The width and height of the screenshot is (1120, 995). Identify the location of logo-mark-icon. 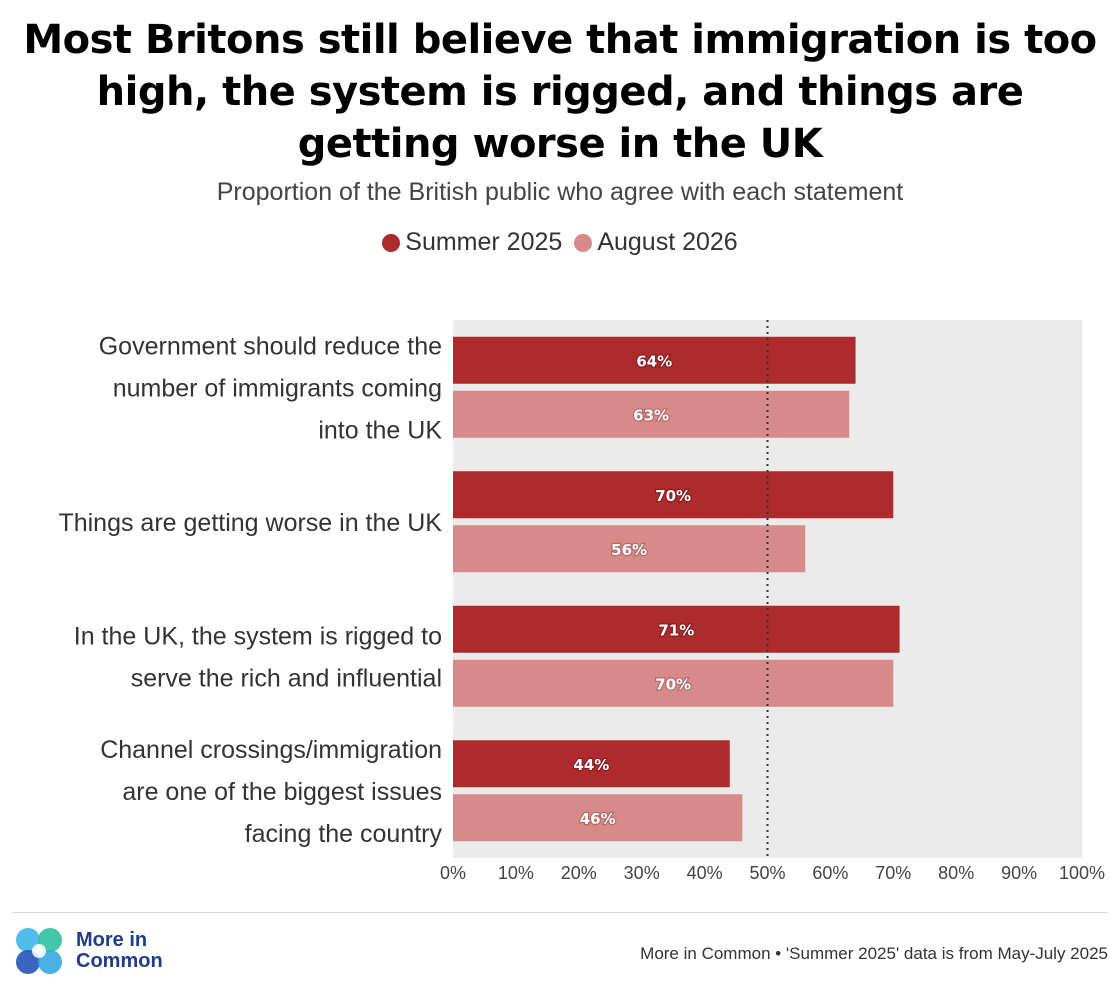
(39, 951).